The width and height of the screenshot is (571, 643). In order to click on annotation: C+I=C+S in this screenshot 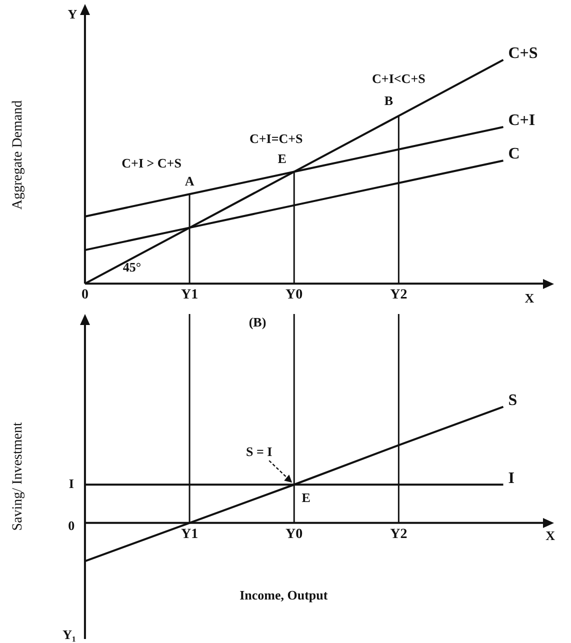, I will do `click(276, 138)`.